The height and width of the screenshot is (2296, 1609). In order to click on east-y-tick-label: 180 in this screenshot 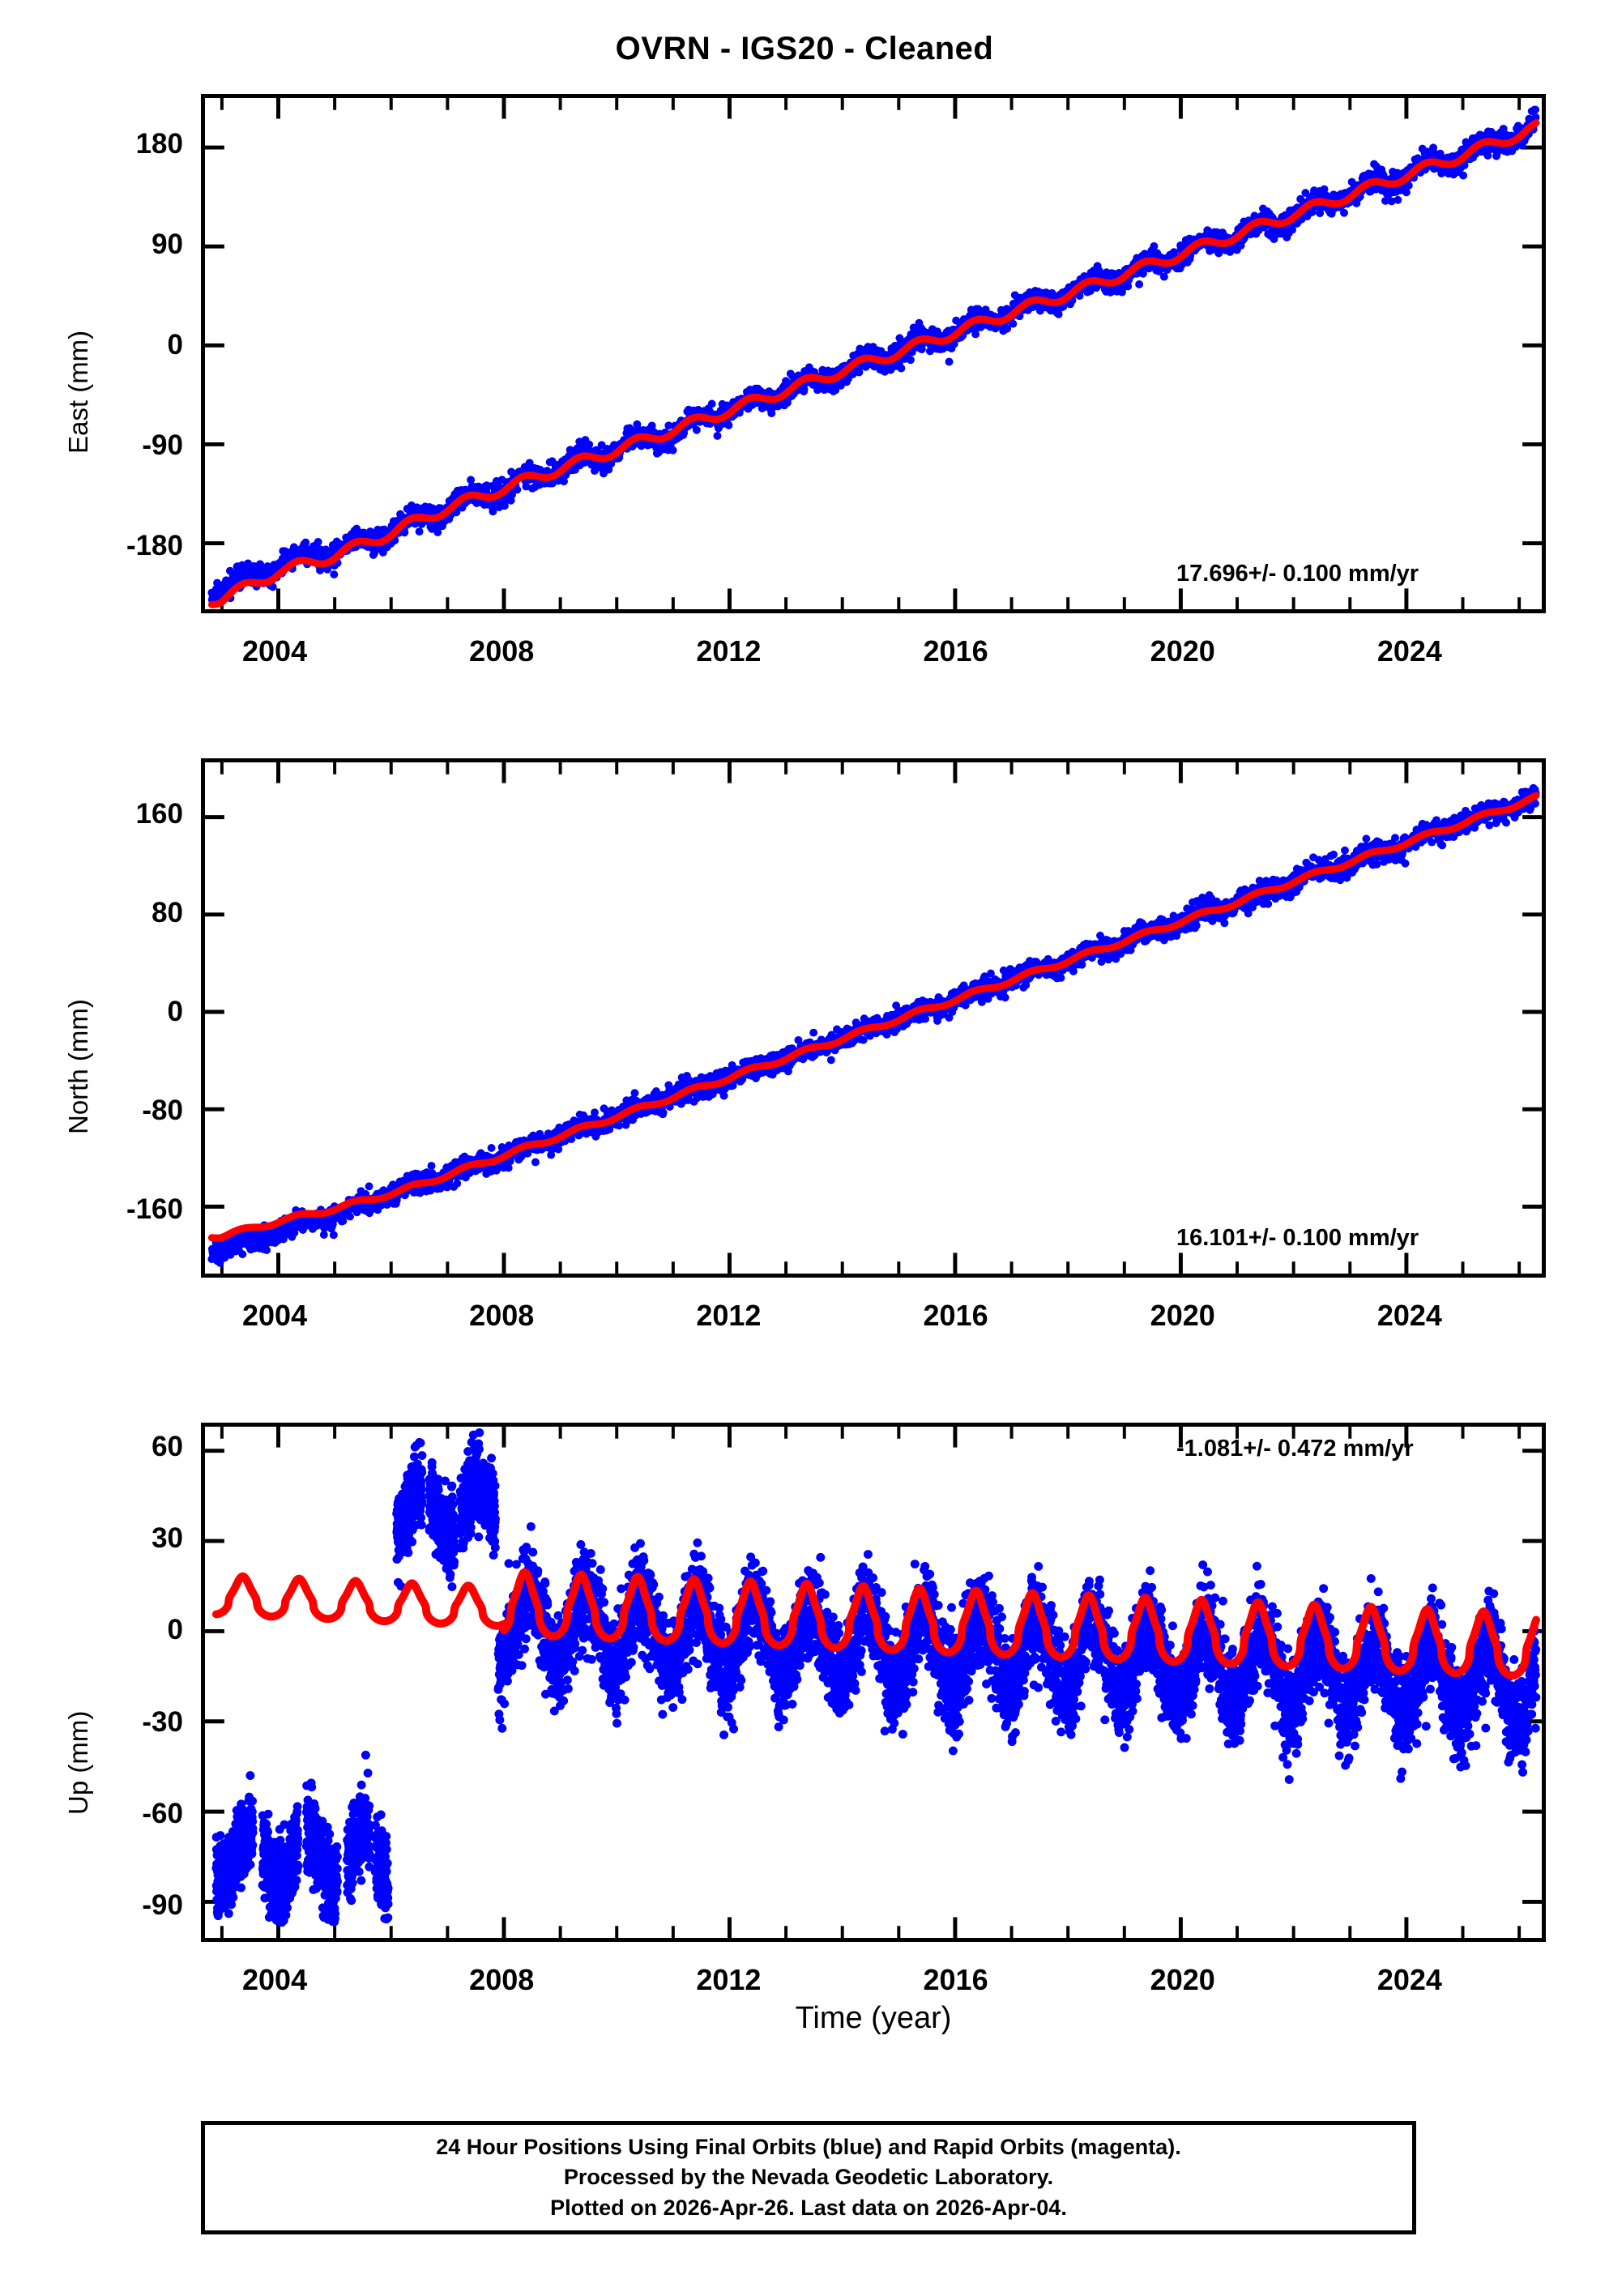, I will do `click(159, 144)`.